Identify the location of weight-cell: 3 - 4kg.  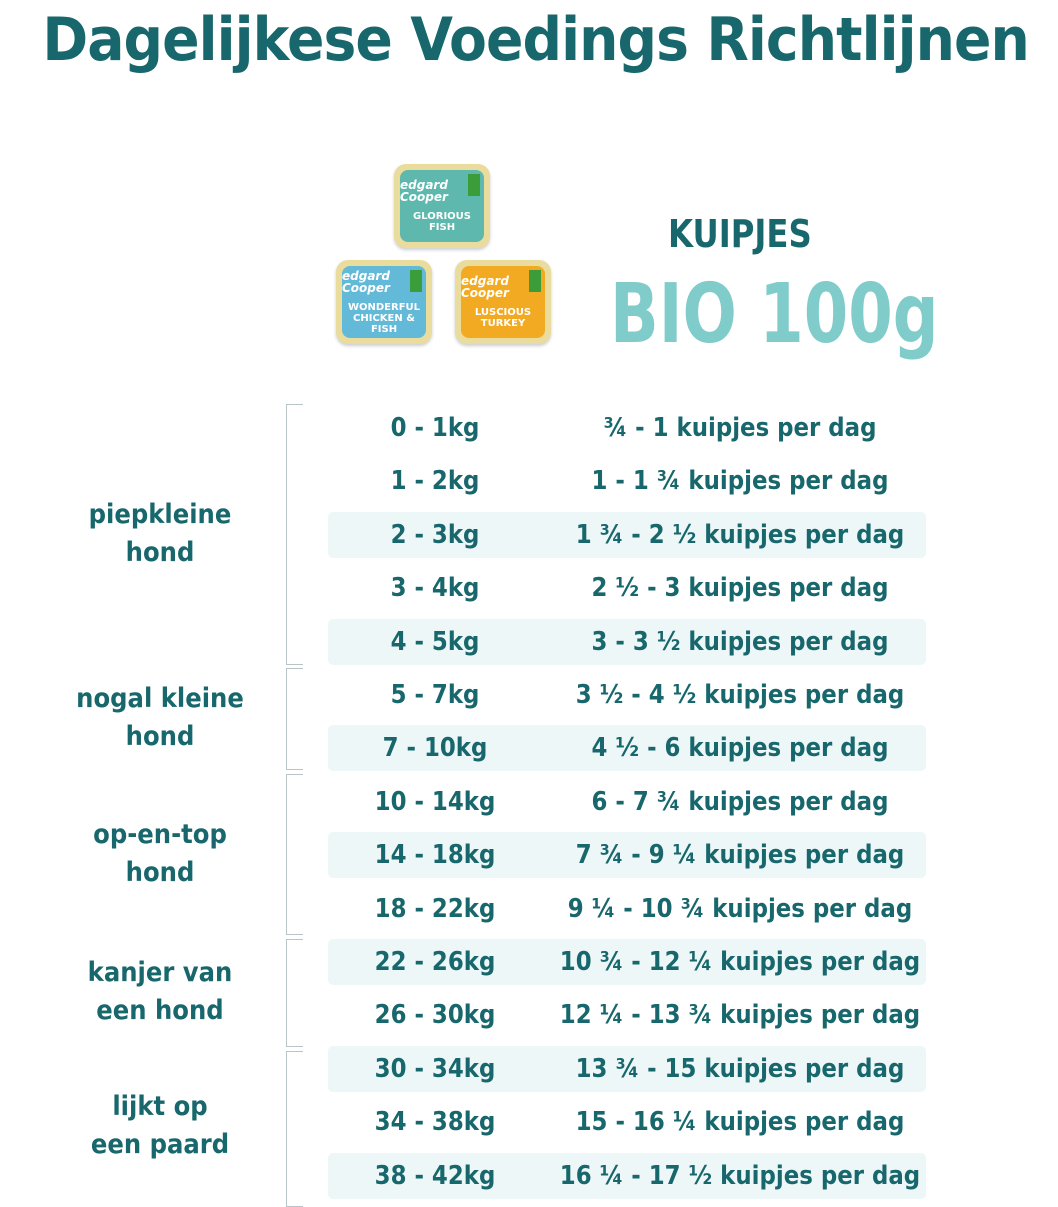
(435, 588).